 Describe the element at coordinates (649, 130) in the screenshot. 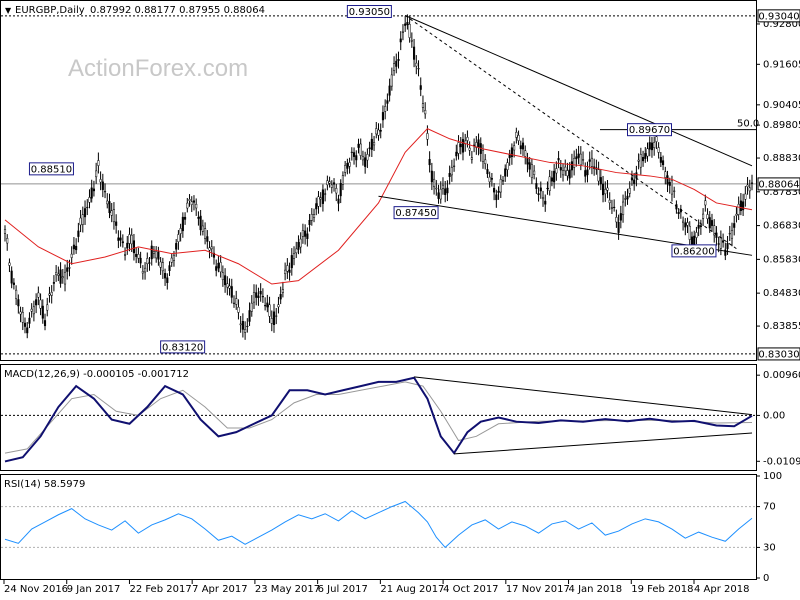

I see `price-label-text: 0.89670` at that location.